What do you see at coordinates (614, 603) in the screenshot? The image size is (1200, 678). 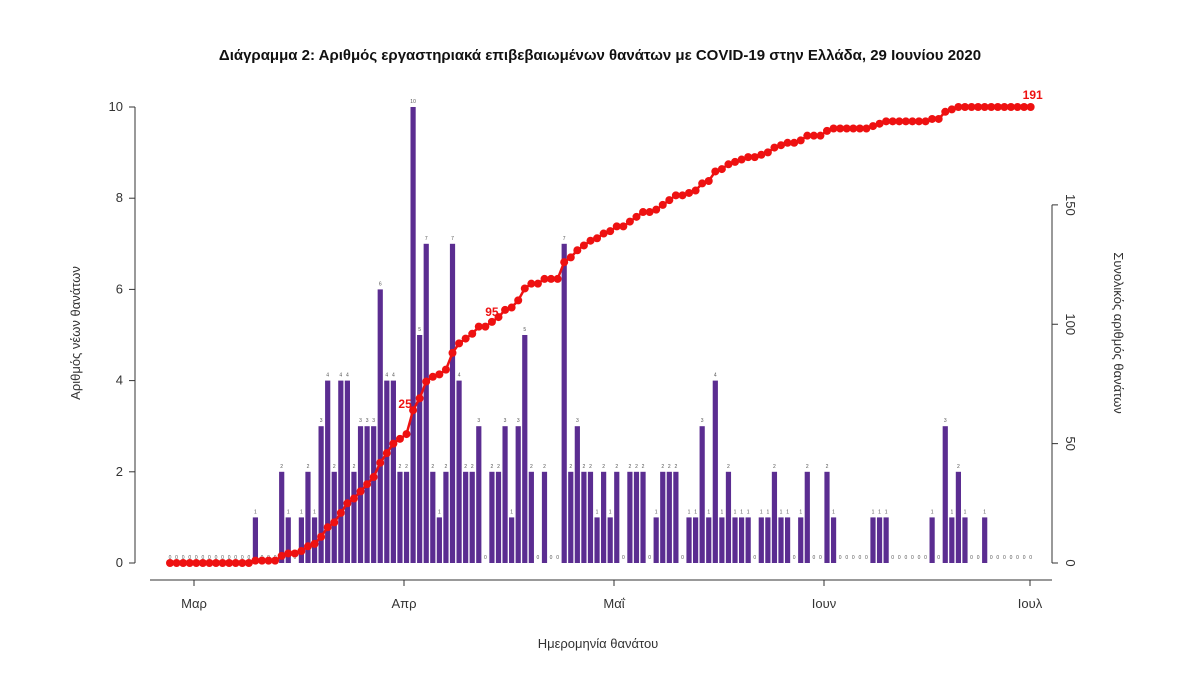 I see `x-tick-label: Μαΐ` at bounding box center [614, 603].